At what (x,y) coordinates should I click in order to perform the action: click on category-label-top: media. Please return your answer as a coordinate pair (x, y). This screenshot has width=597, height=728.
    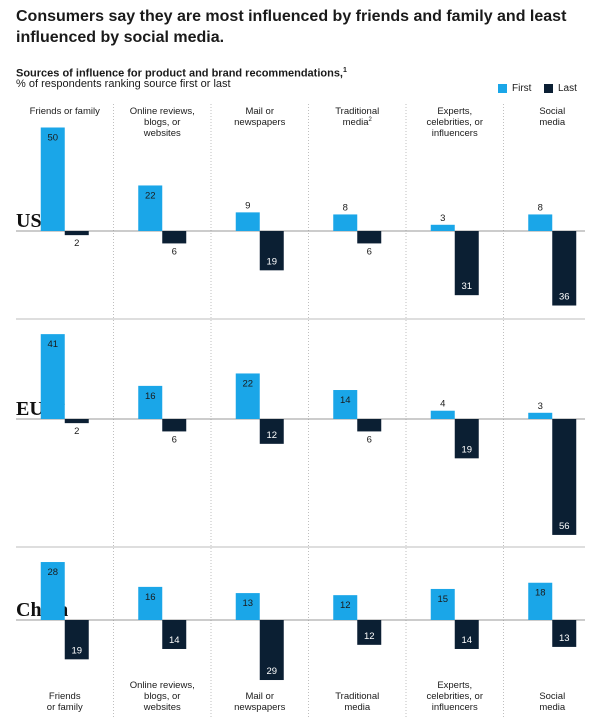
    Looking at the image, I should click on (552, 122).